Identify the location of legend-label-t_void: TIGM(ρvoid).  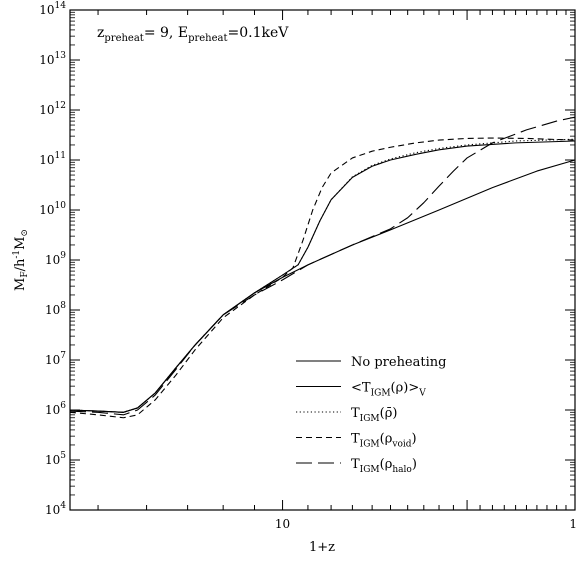
(384, 441).